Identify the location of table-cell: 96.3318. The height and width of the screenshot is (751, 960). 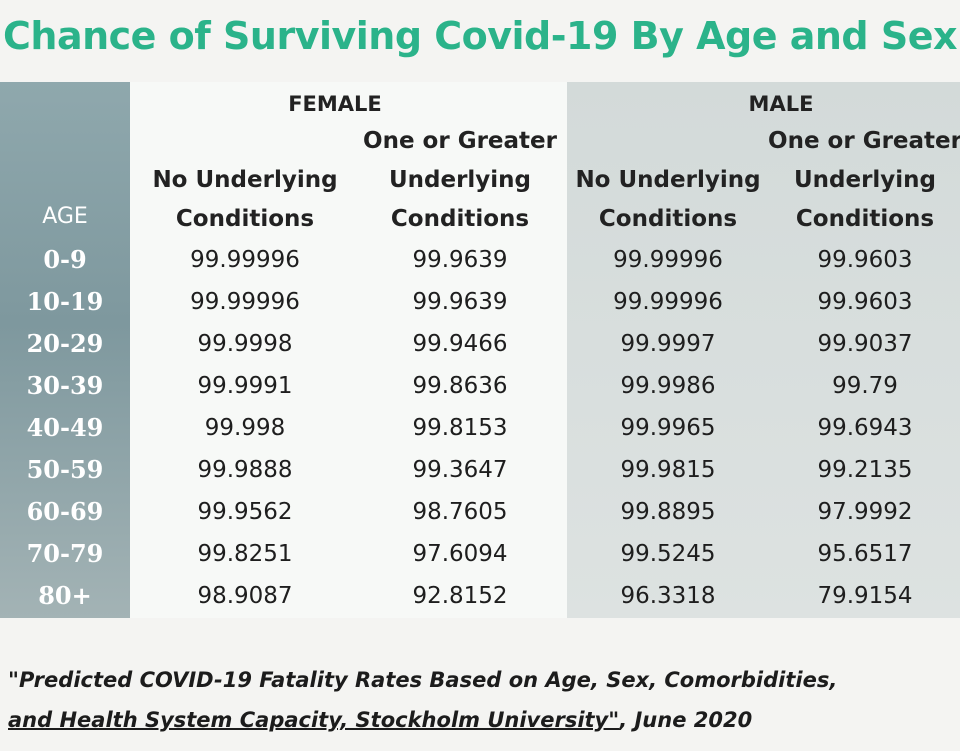
(668, 596).